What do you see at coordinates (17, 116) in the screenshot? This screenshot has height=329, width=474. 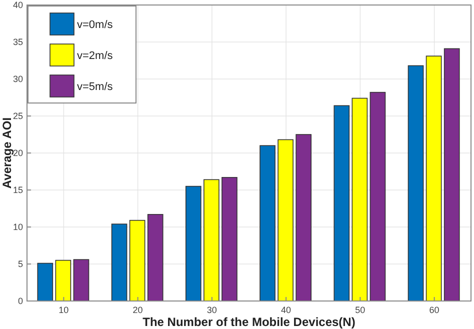 I see `y-tick-label: 25` at bounding box center [17, 116].